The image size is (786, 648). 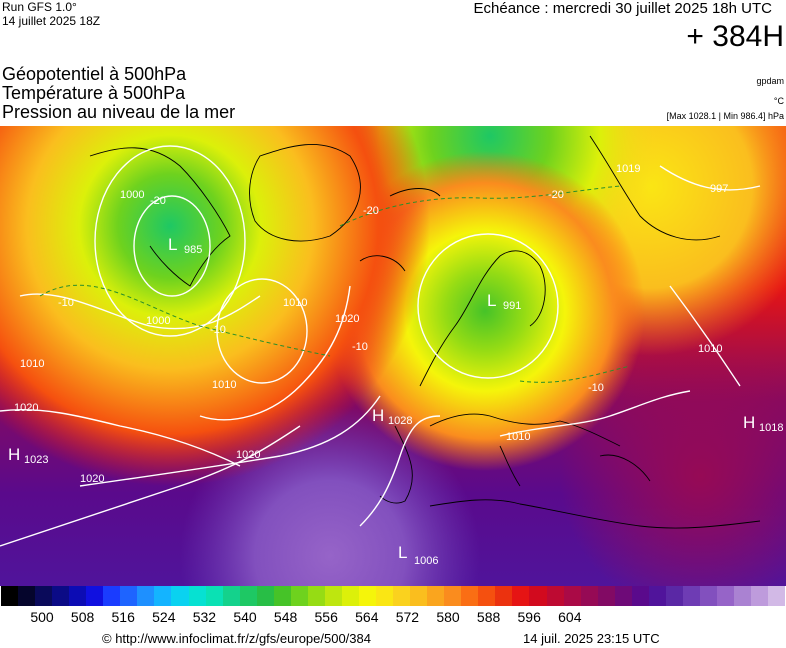 I want to click on param-geopotential: Géopotentiel à 500hPa, so click(x=94, y=74).